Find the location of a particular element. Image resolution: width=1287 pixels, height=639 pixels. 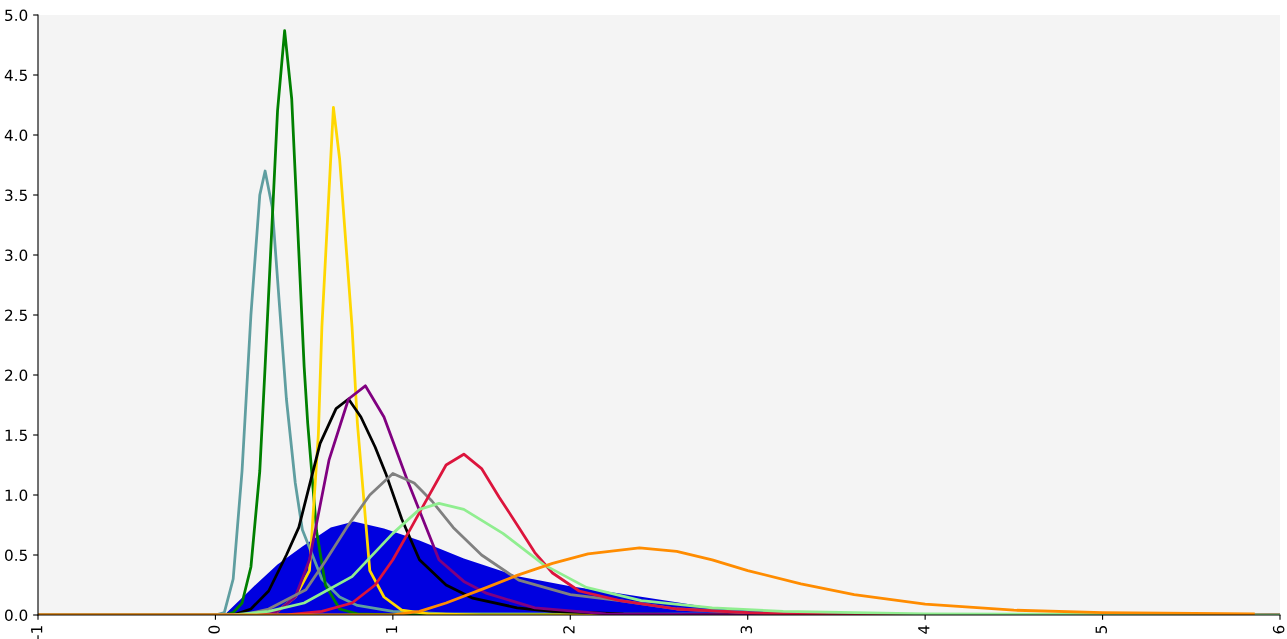

x-tick-label: 2 is located at coordinates (569, 630).